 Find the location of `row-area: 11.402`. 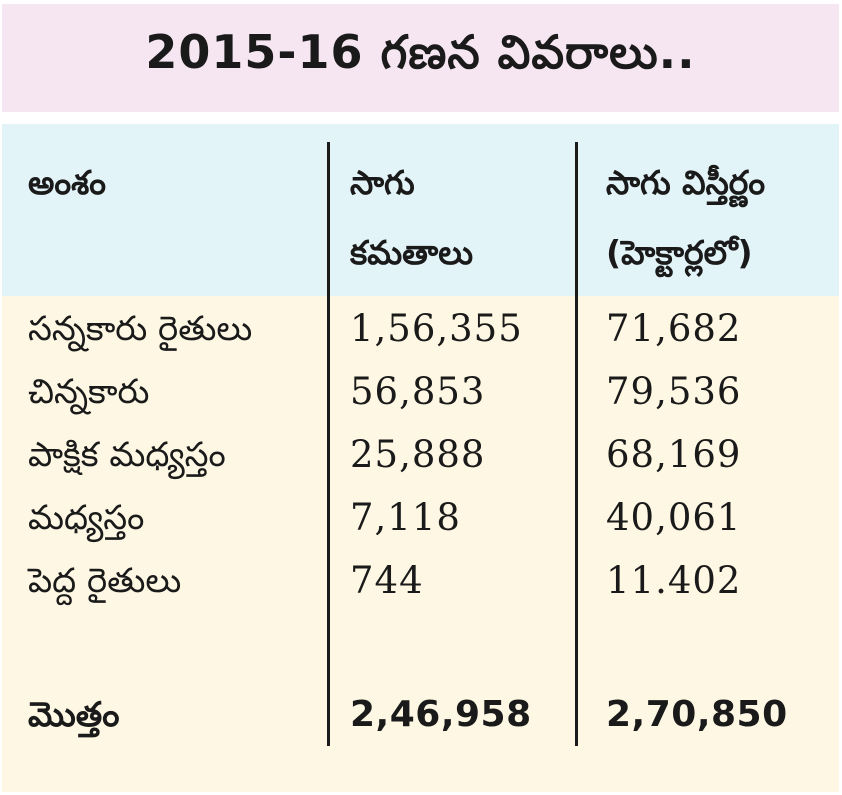

row-area: 11.402 is located at coordinates (674, 580).